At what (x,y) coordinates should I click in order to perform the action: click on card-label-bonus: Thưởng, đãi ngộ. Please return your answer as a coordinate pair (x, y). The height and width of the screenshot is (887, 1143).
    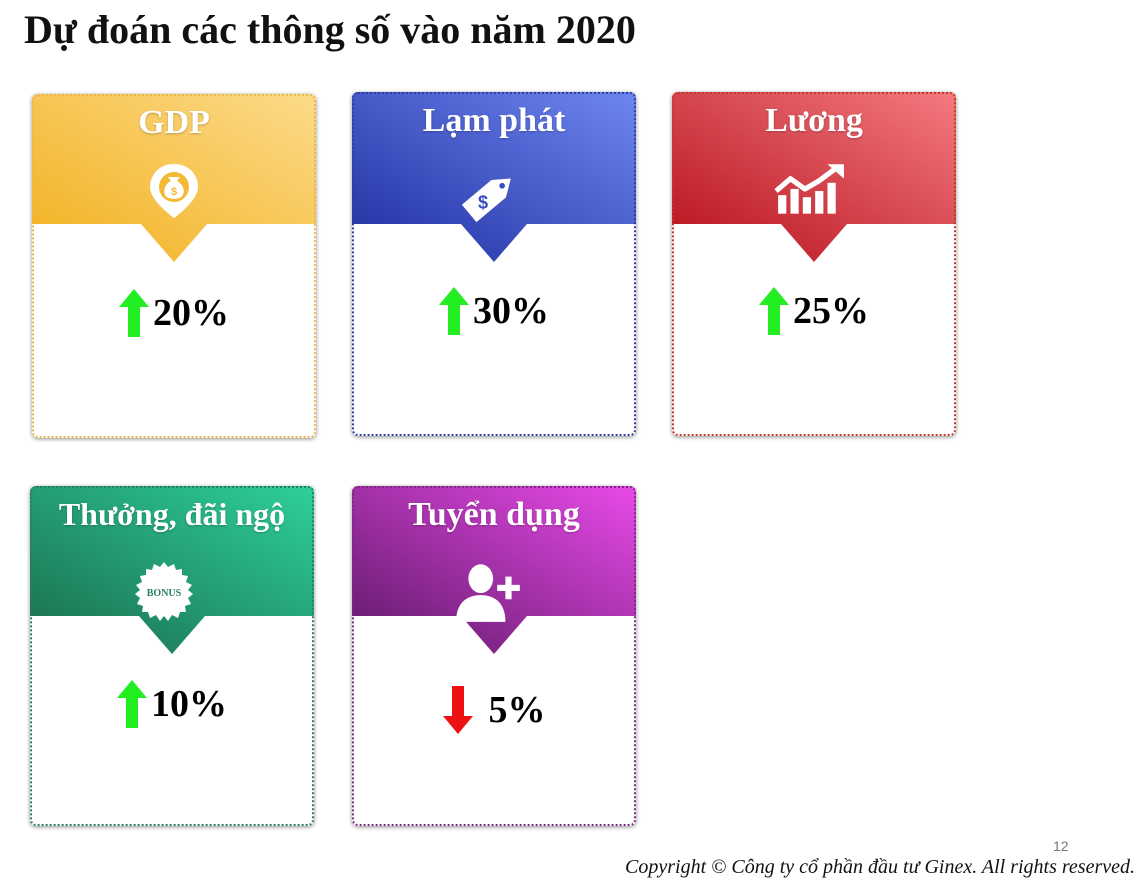
    Looking at the image, I should click on (172, 514).